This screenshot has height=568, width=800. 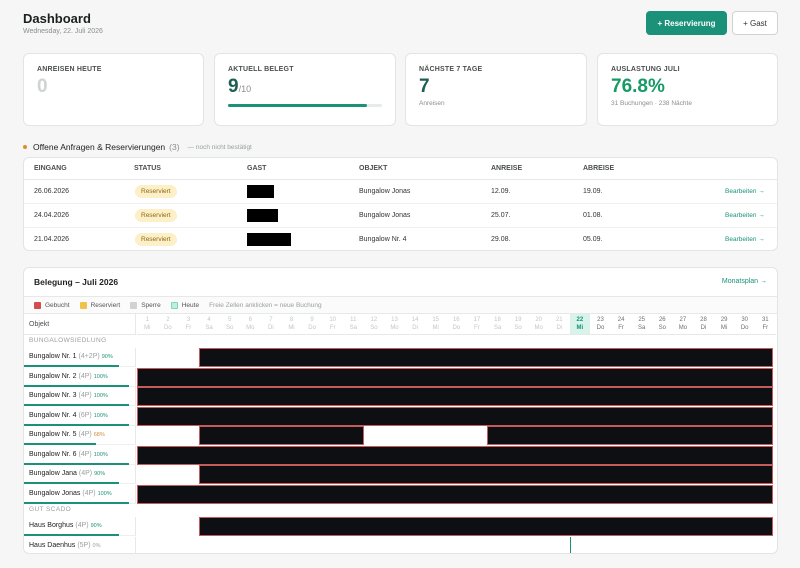 I want to click on day-number: 17, so click(x=477, y=320).